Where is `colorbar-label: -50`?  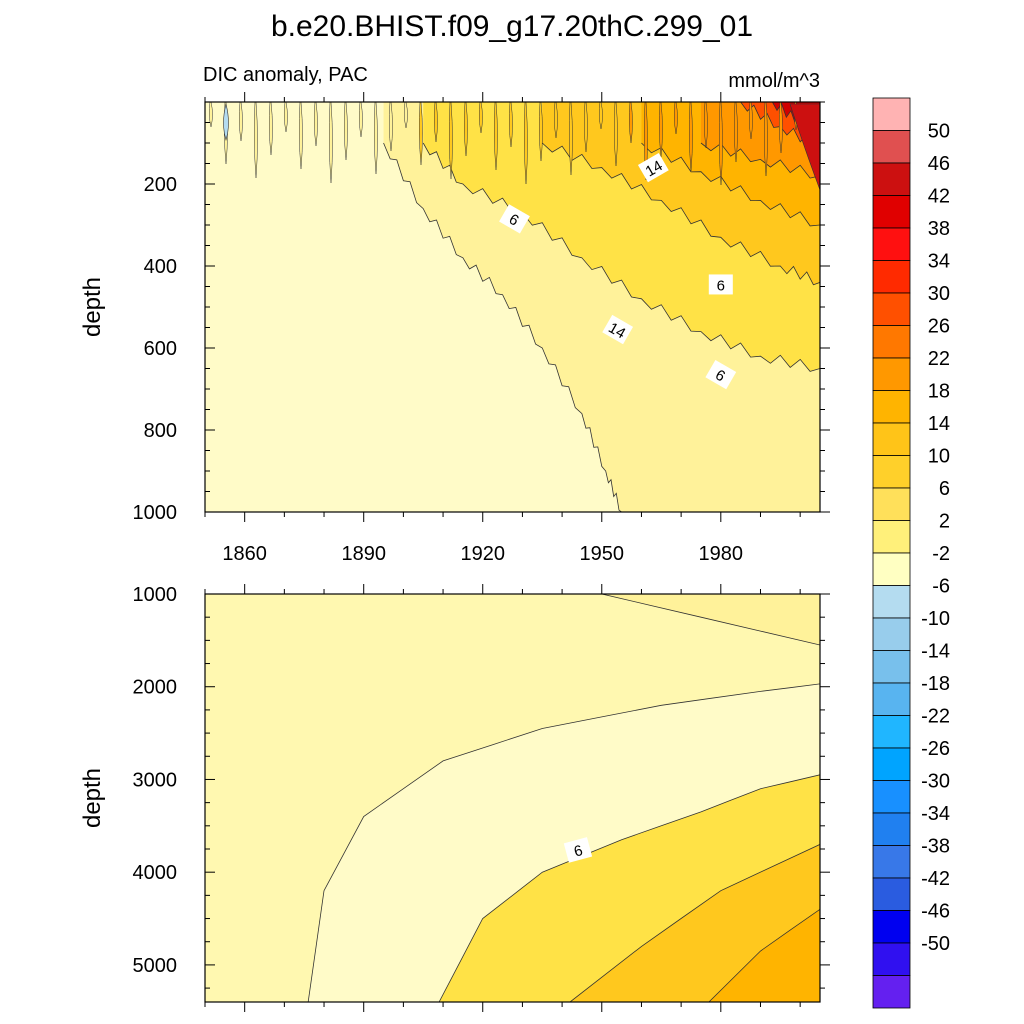 colorbar-label: -50 is located at coordinates (935, 944).